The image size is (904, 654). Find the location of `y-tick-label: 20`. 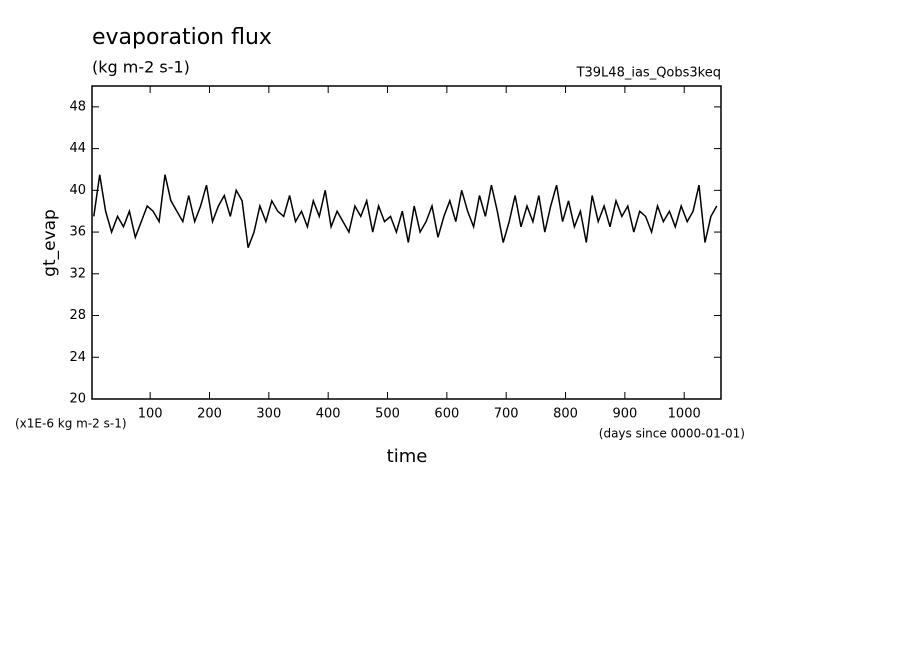

y-tick-label: 20 is located at coordinates (77, 399).